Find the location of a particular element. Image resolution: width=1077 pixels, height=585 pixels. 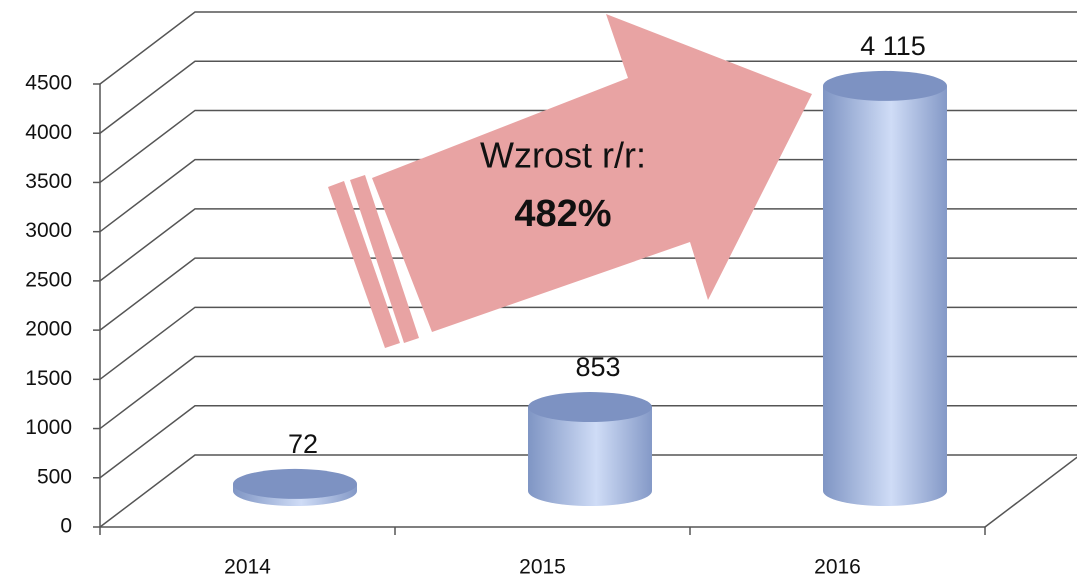

value-label: 72 is located at coordinates (303, 444).